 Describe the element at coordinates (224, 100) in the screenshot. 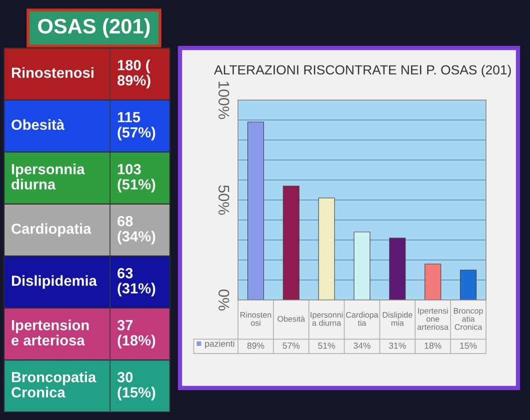

I see `y-tick-label: 100%` at that location.